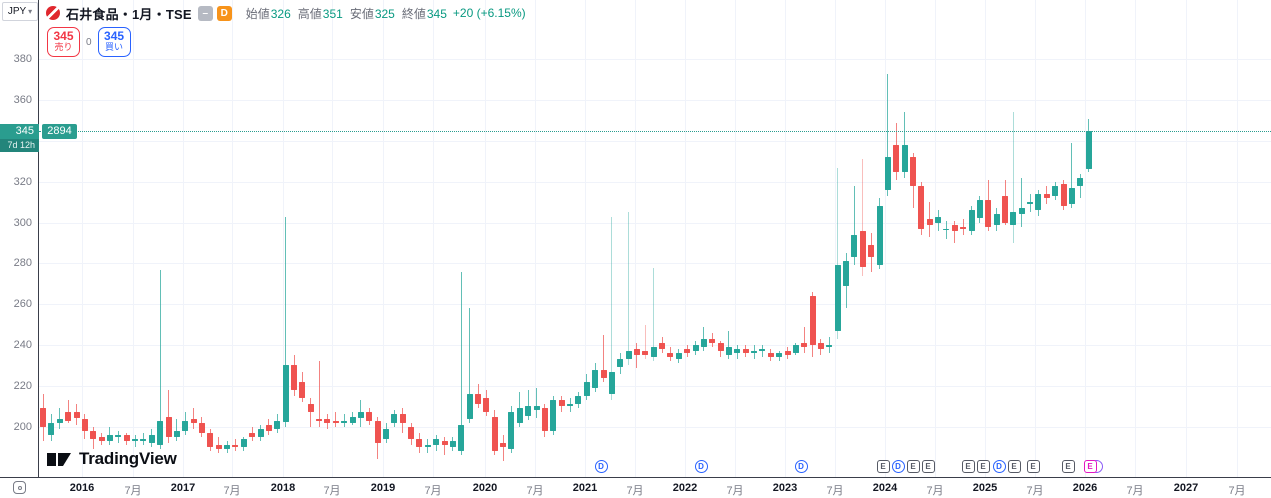 The image size is (1271, 498). I want to click on buy-label: 買い, so click(114, 47).